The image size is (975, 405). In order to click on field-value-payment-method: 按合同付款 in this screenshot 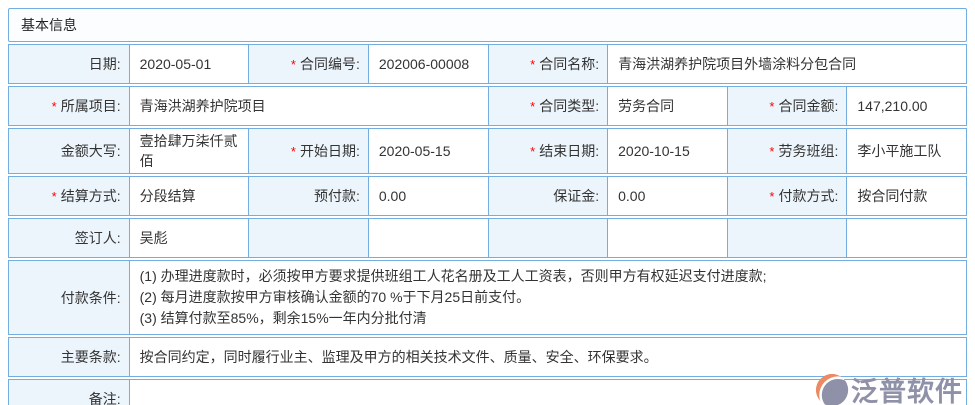, I will do `click(906, 196)`.